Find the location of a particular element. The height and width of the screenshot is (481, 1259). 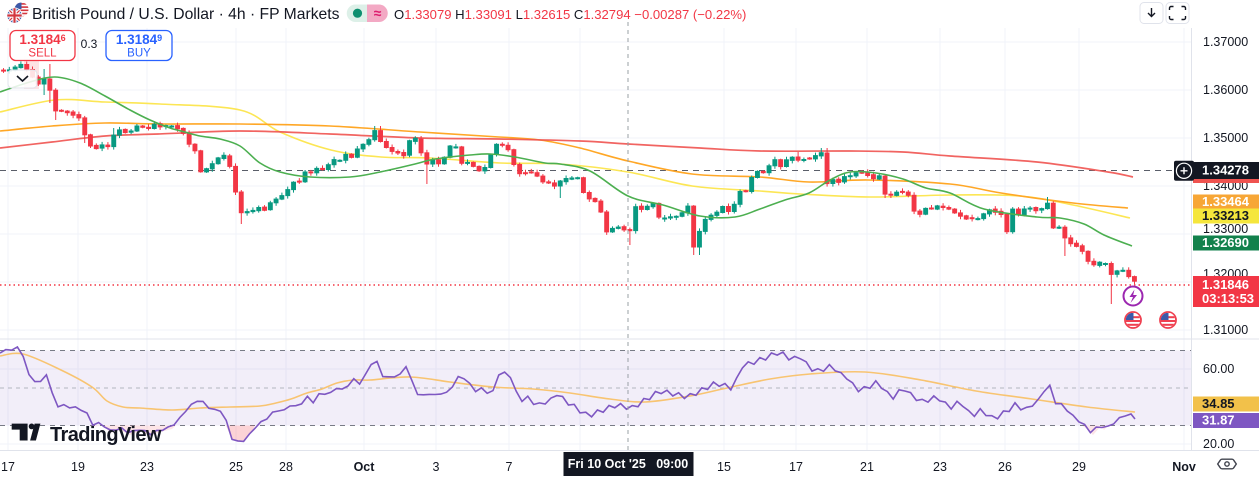

svg-text: 1.37000 is located at coordinates (1225, 42).